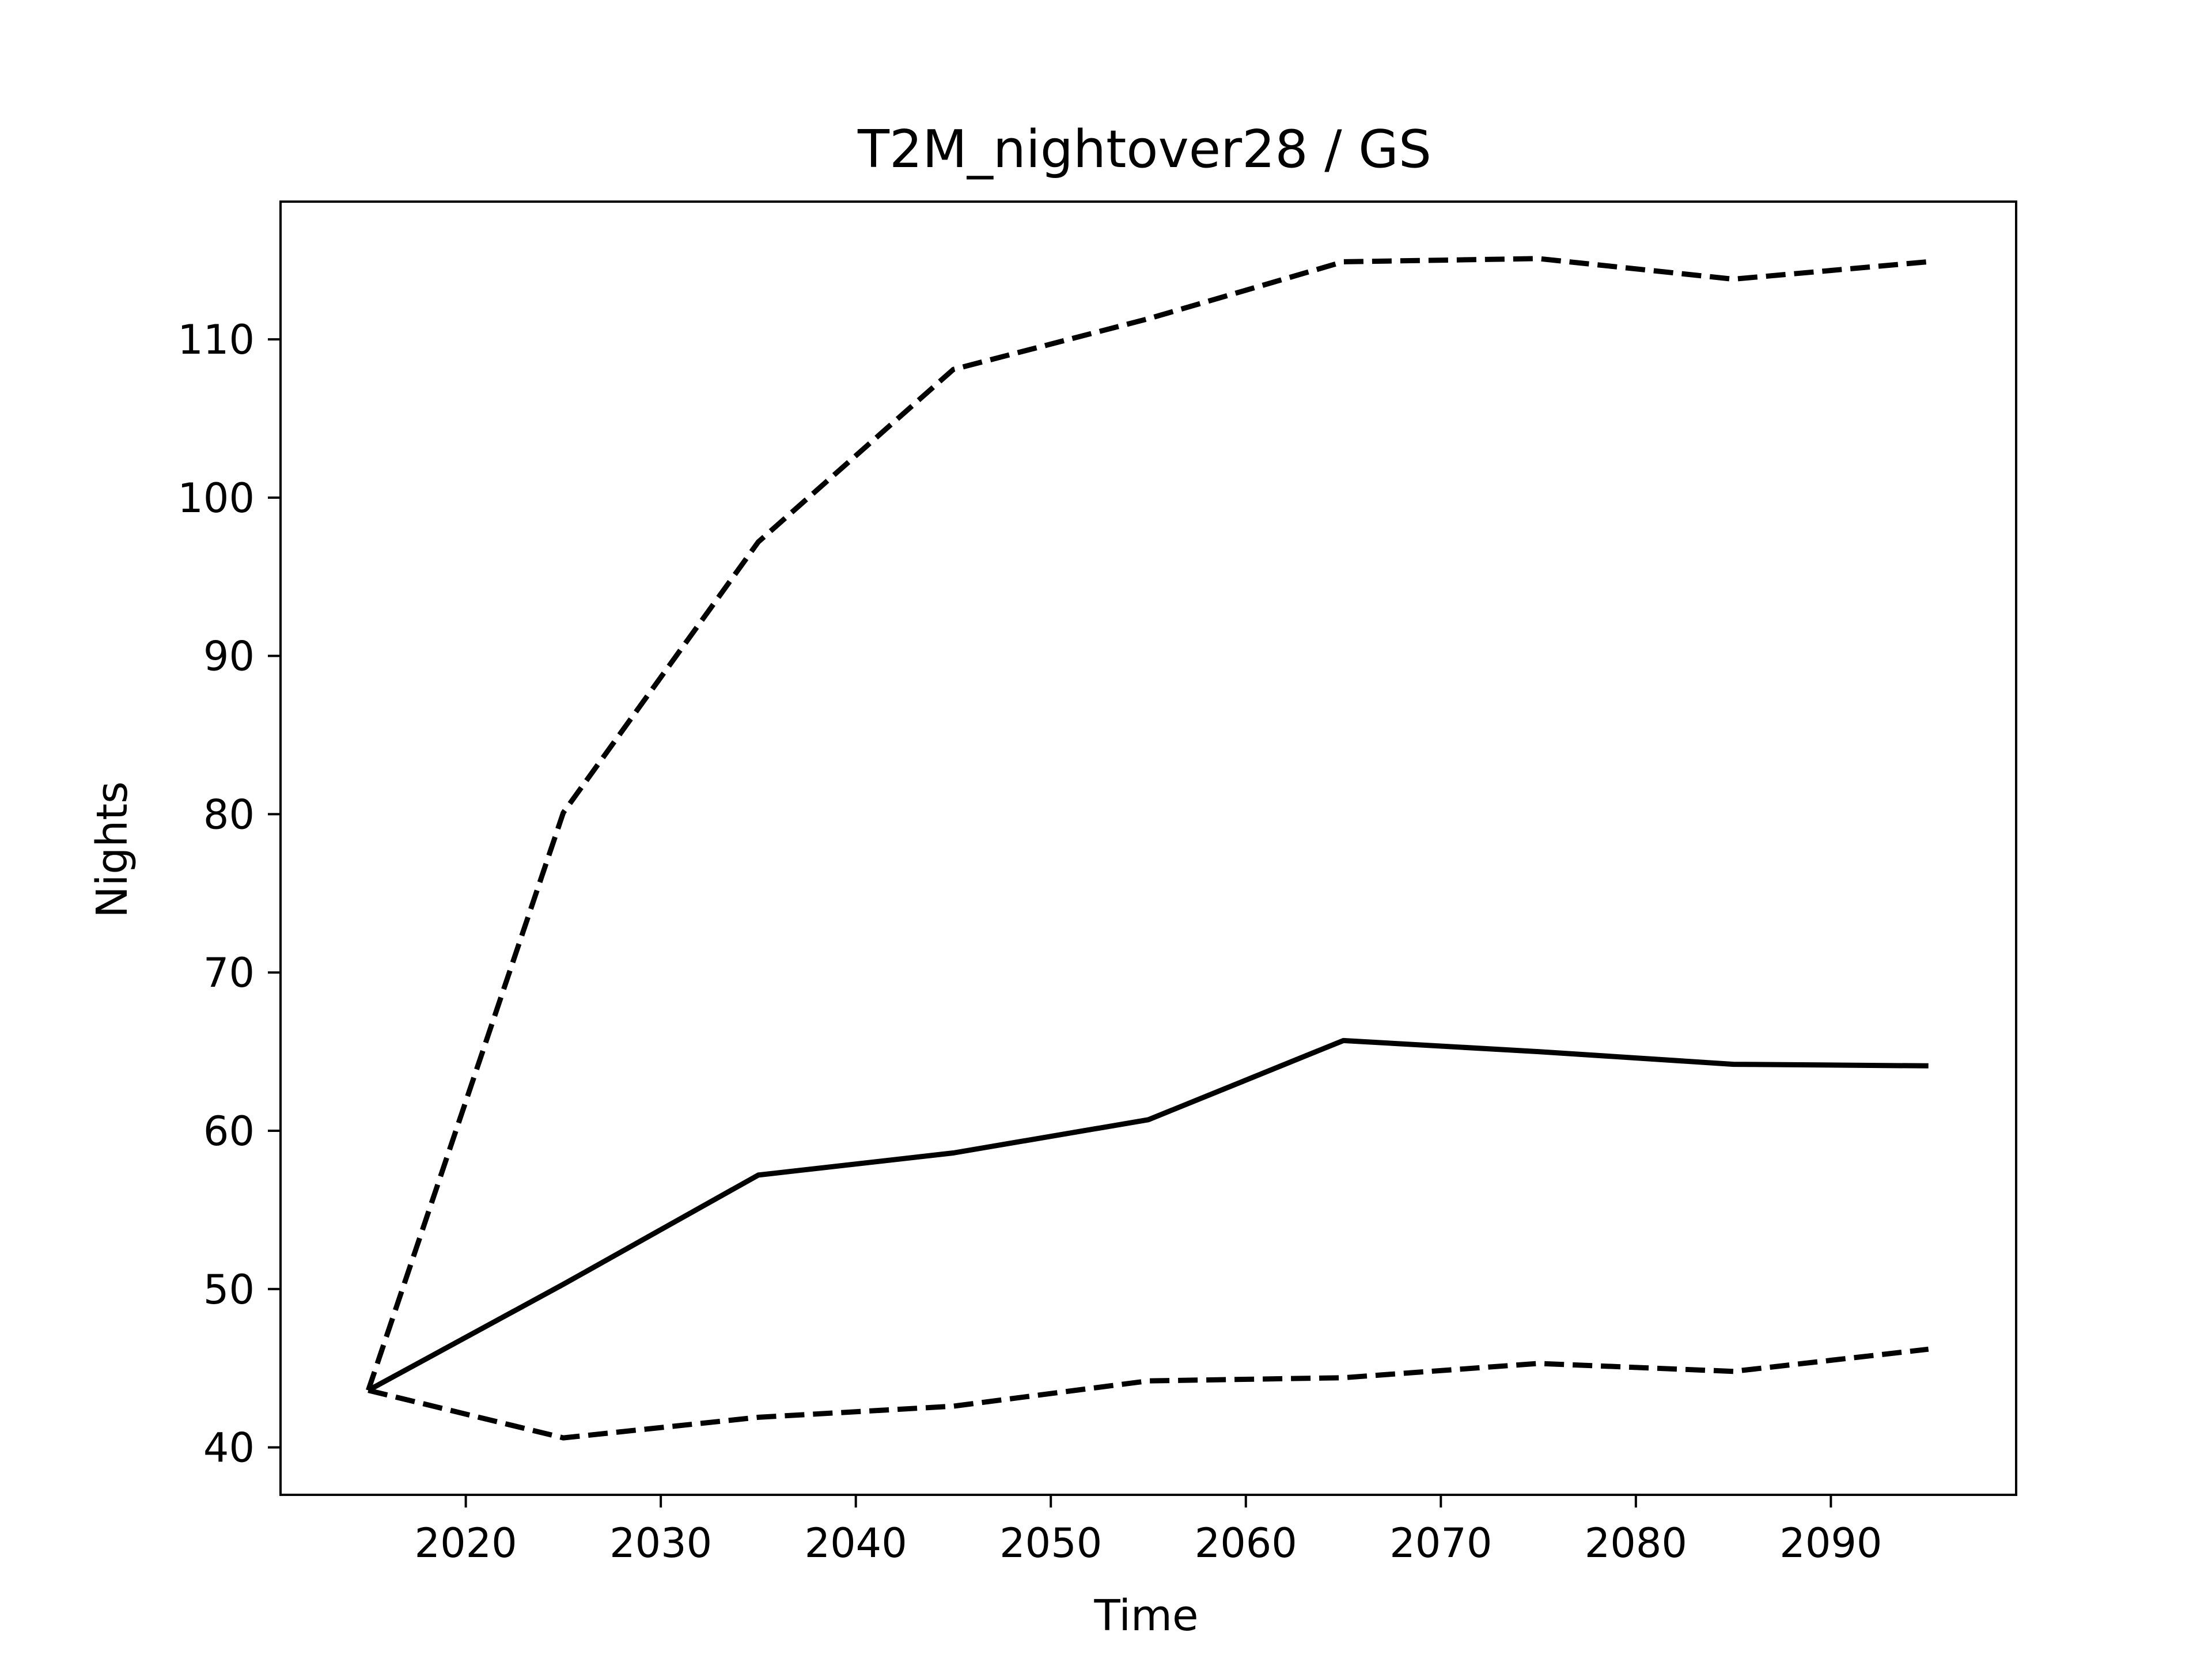 This screenshot has width=2212, height=1659. Describe the element at coordinates (1144, 149) in the screenshot. I see `chart-title: T2M_nightover28 / GS` at that location.